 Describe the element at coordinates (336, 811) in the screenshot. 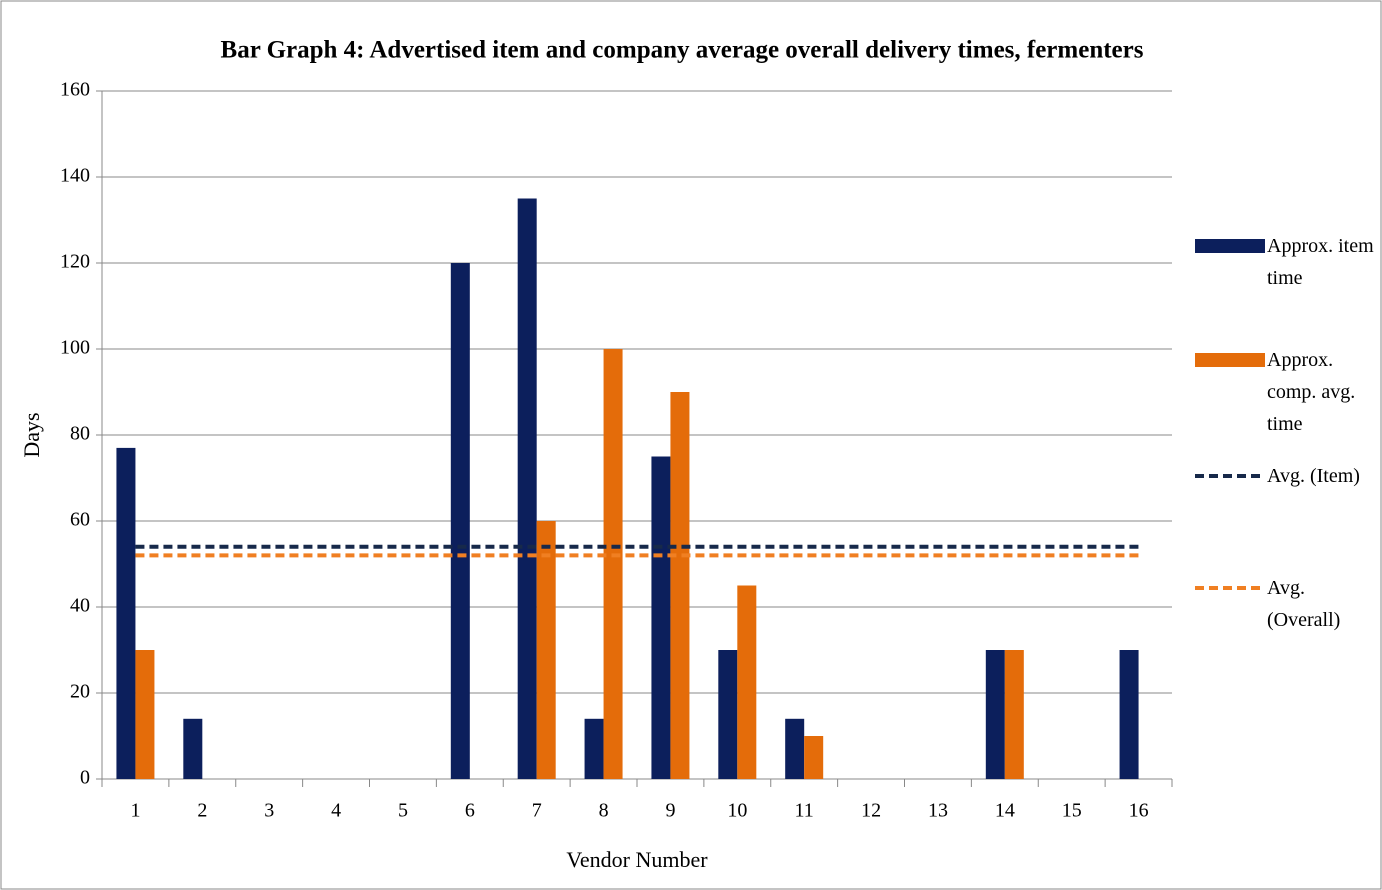

I see `x-tick-label: 4` at that location.